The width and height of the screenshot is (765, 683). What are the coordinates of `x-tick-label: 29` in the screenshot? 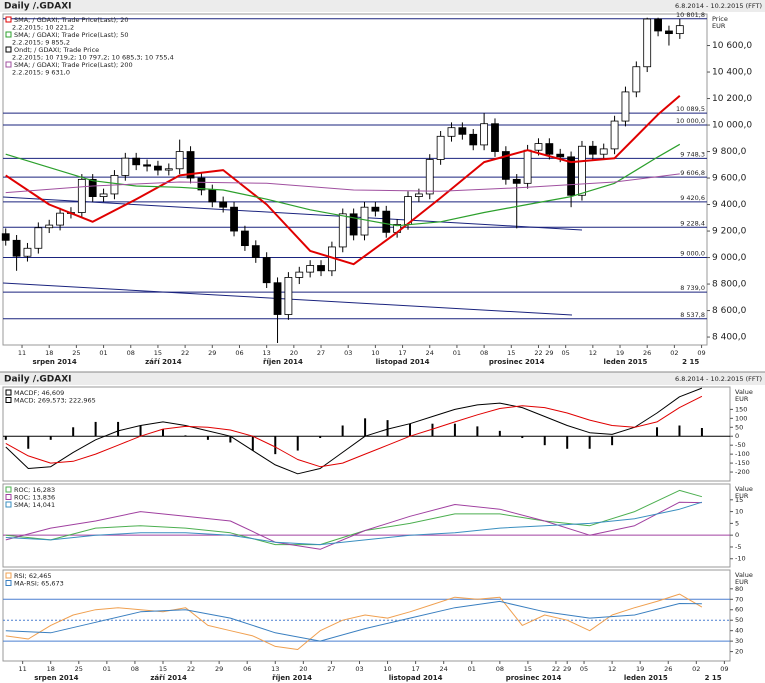 It's located at (549, 353).